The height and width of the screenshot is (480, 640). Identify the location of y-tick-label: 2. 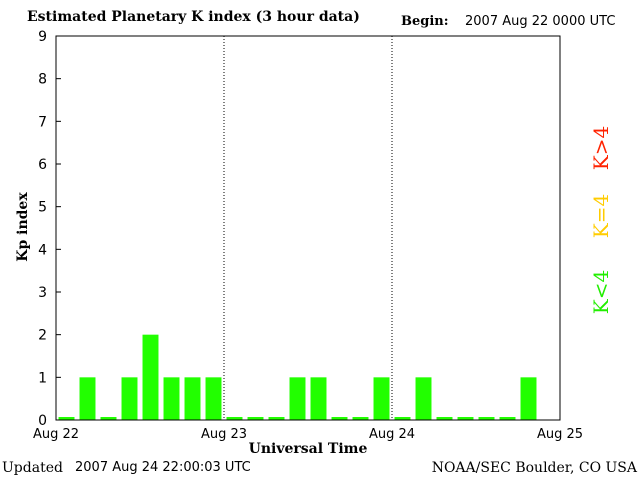
(42, 336).